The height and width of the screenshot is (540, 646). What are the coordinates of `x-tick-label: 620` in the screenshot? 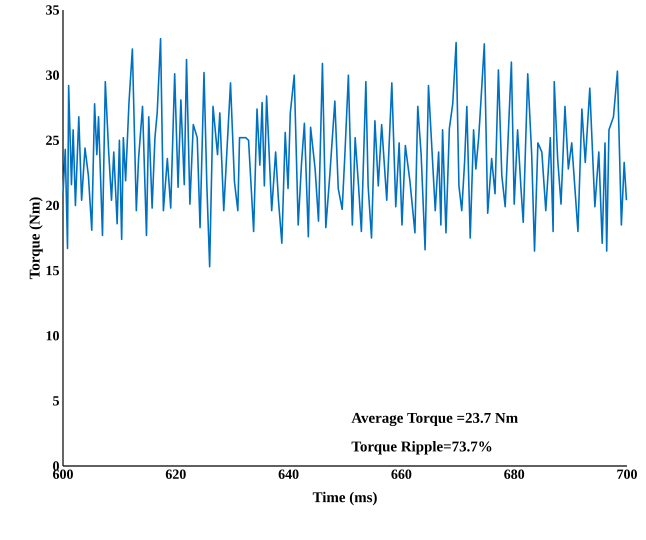 It's located at (176, 474).